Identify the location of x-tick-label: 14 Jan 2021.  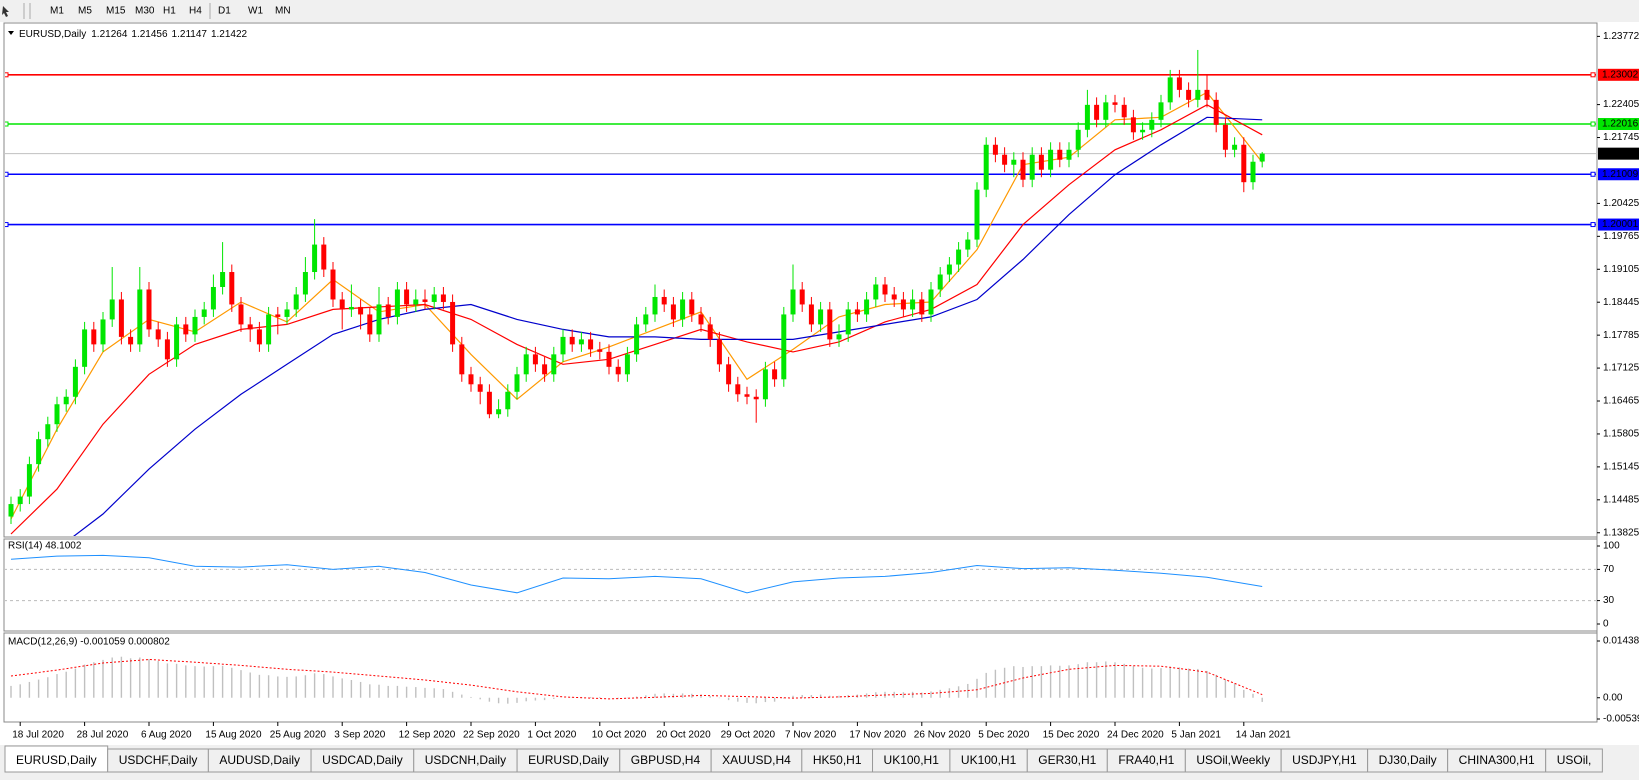
(1263, 735).